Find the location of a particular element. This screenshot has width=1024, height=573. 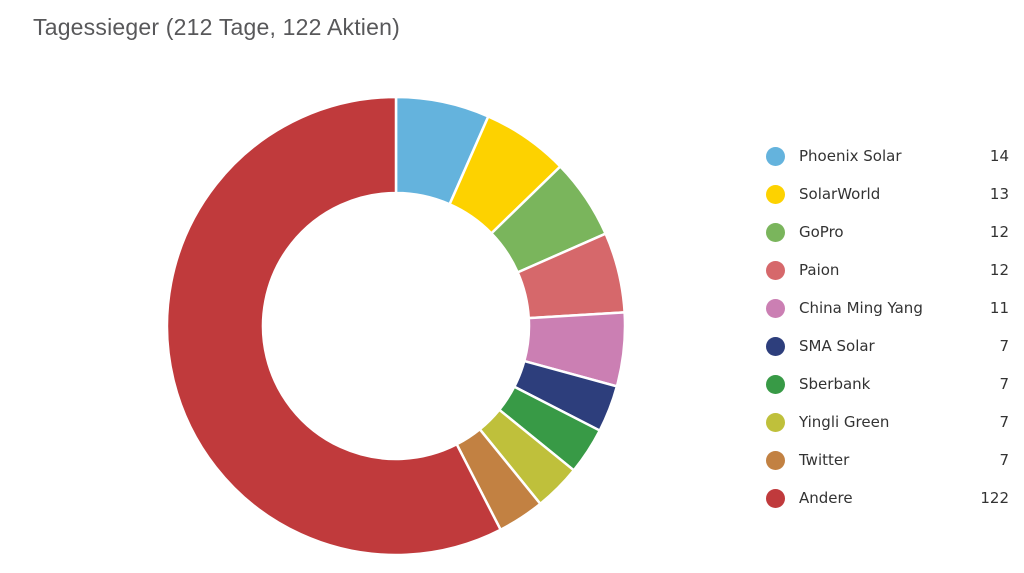

legend-value: 14 is located at coordinates (999, 156).